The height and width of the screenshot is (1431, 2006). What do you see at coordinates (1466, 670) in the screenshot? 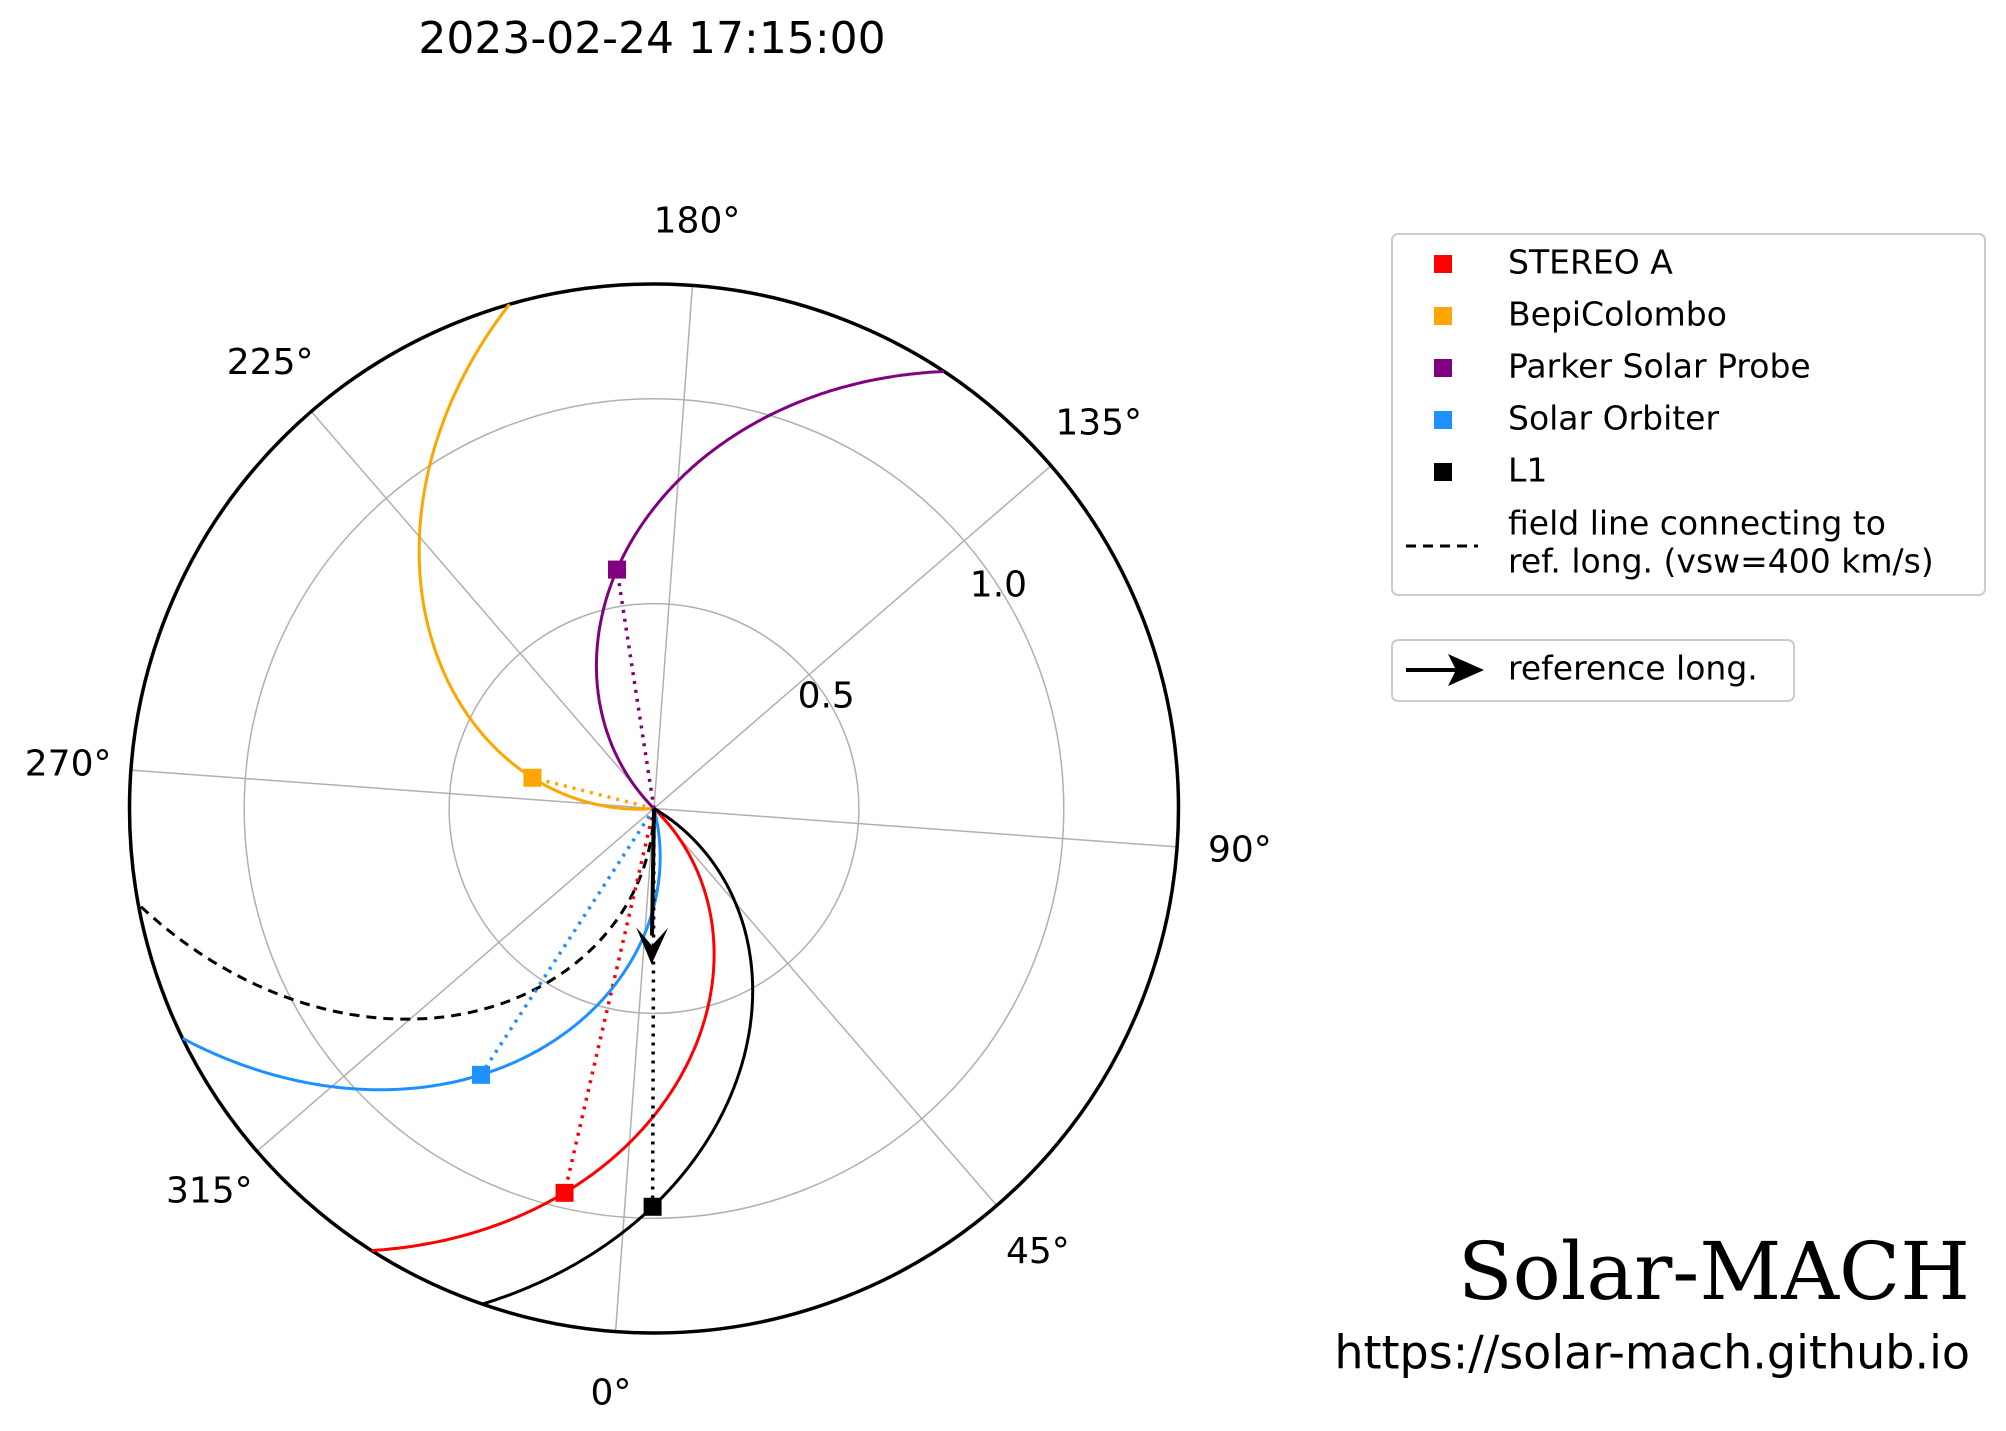
I see `legend-arrowhead` at bounding box center [1466, 670].